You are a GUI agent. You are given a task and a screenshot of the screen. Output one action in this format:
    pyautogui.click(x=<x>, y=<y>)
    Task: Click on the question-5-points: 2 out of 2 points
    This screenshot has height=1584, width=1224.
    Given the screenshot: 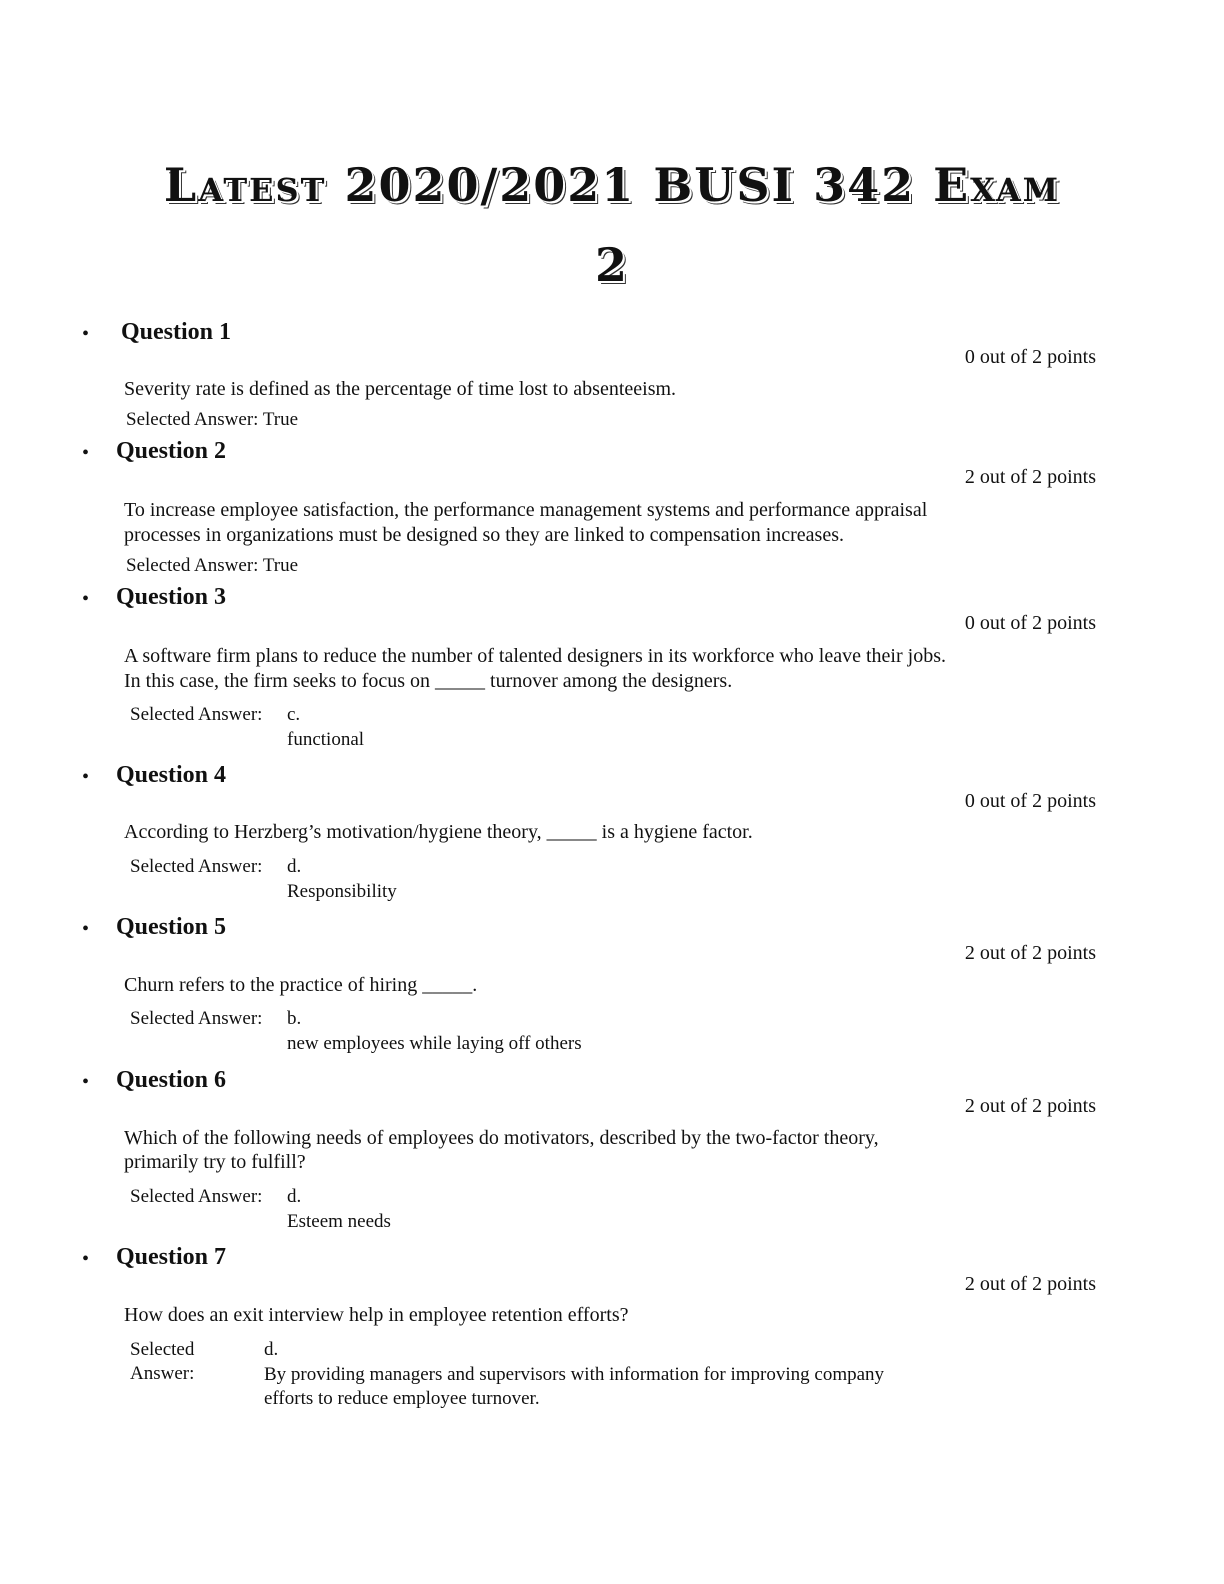 What is the action you would take?
    pyautogui.click(x=1030, y=953)
    